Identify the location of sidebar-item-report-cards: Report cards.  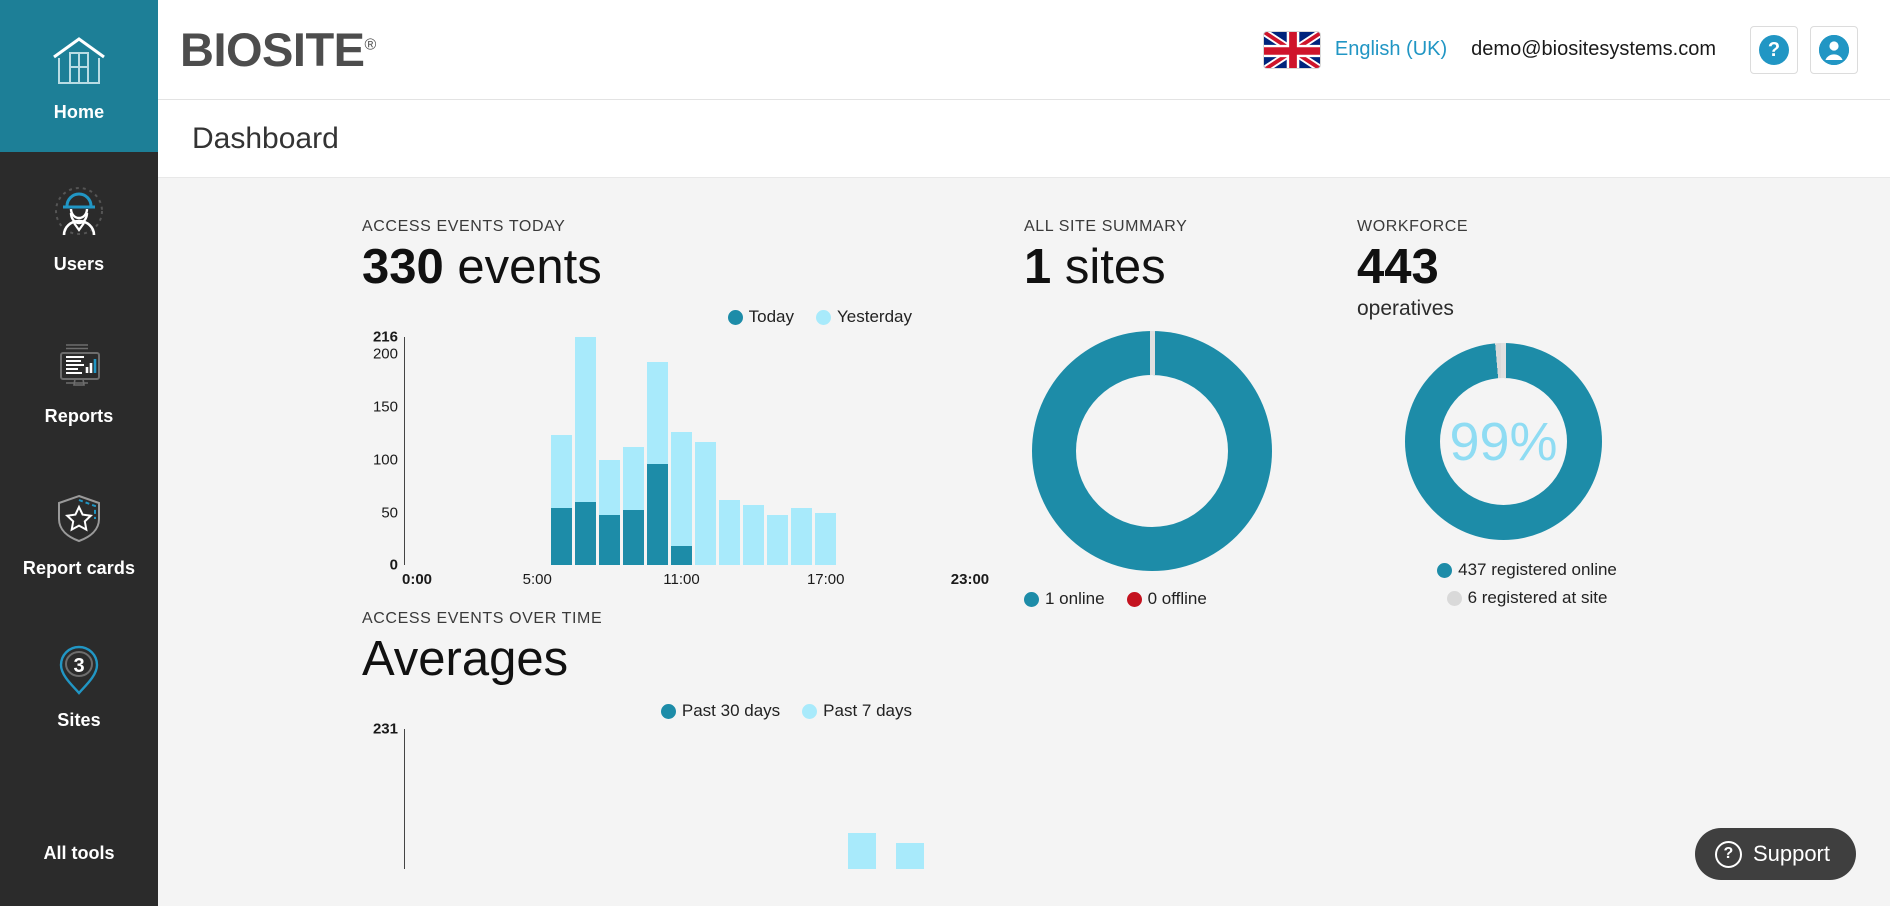
(79, 532).